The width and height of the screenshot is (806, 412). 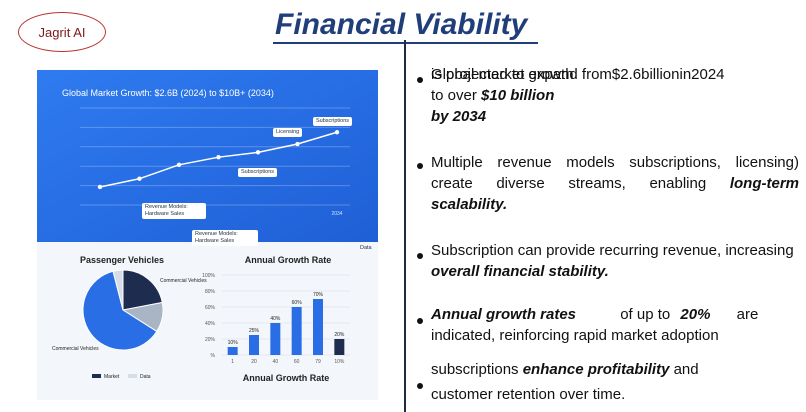 I want to click on logo: Jagrit AI, so click(x=62, y=32).